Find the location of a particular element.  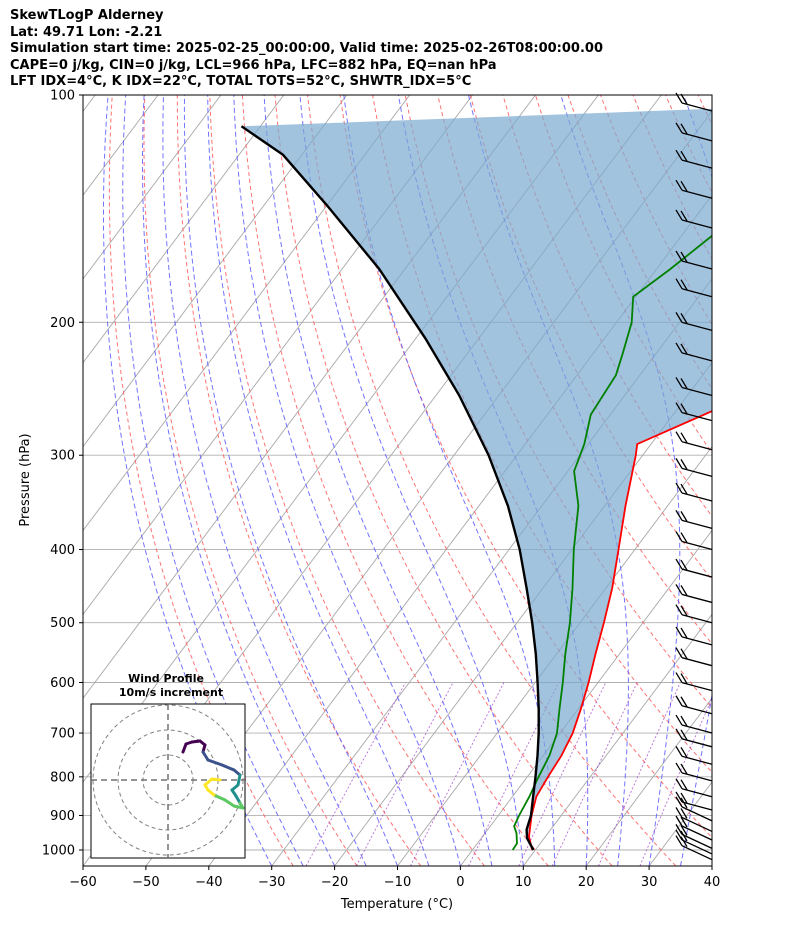

dry-adiabat is located at coordinates (762, 480).